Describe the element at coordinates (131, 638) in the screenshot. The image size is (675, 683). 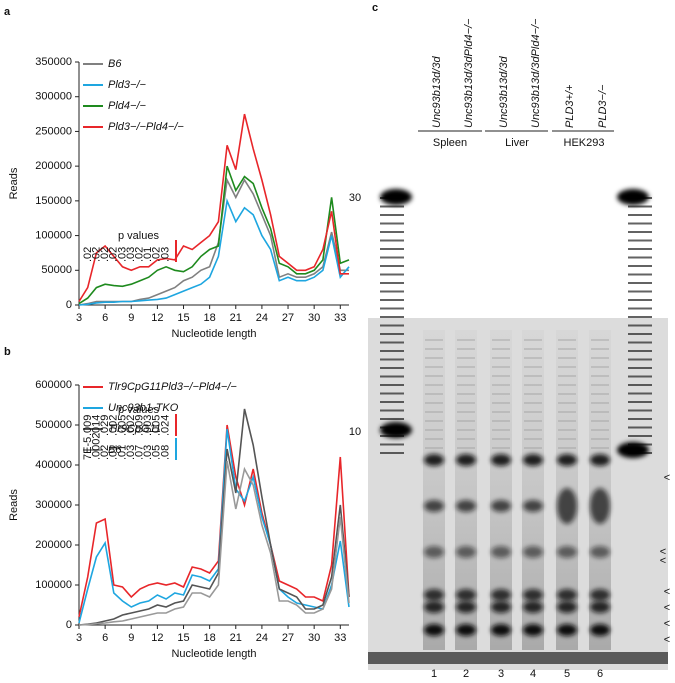
I see `x-tick-label: 9` at that location.